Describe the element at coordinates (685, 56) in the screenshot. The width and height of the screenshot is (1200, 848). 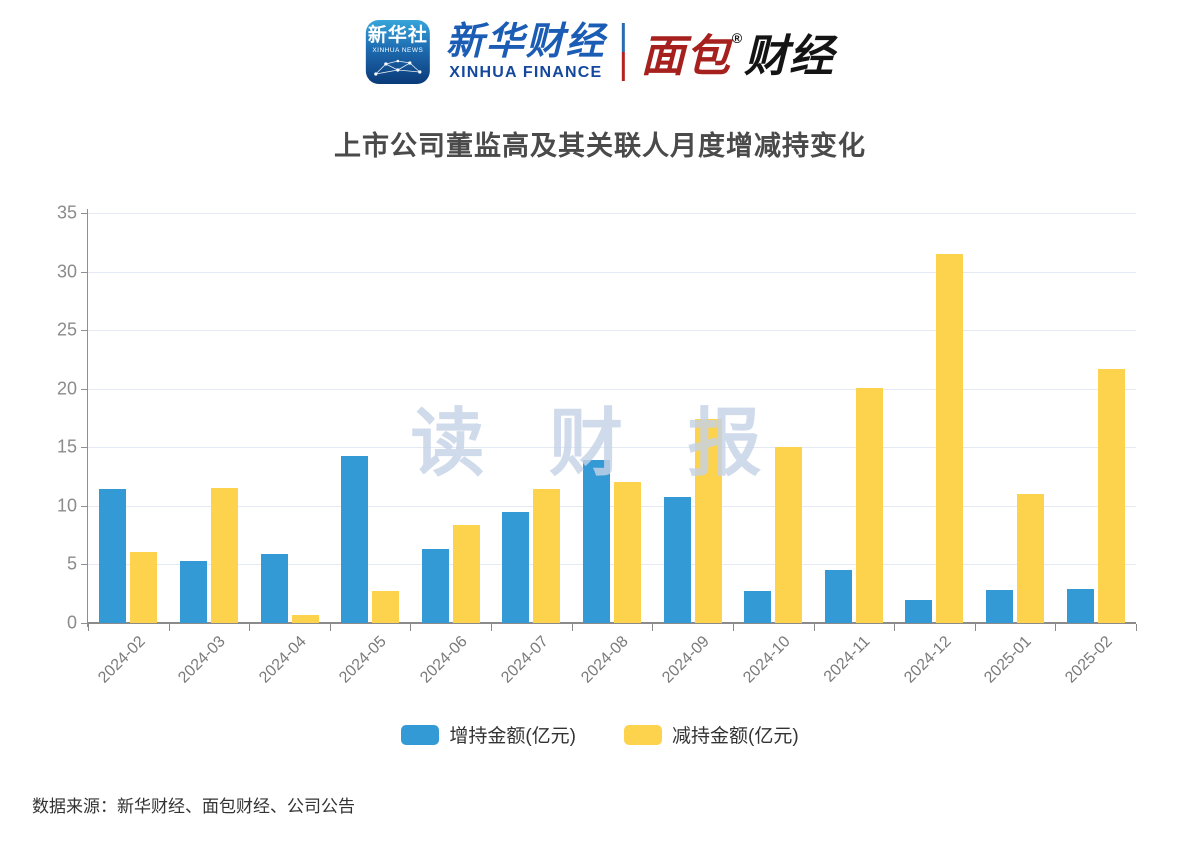
I see `bread-finance-part1: 面包` at that location.